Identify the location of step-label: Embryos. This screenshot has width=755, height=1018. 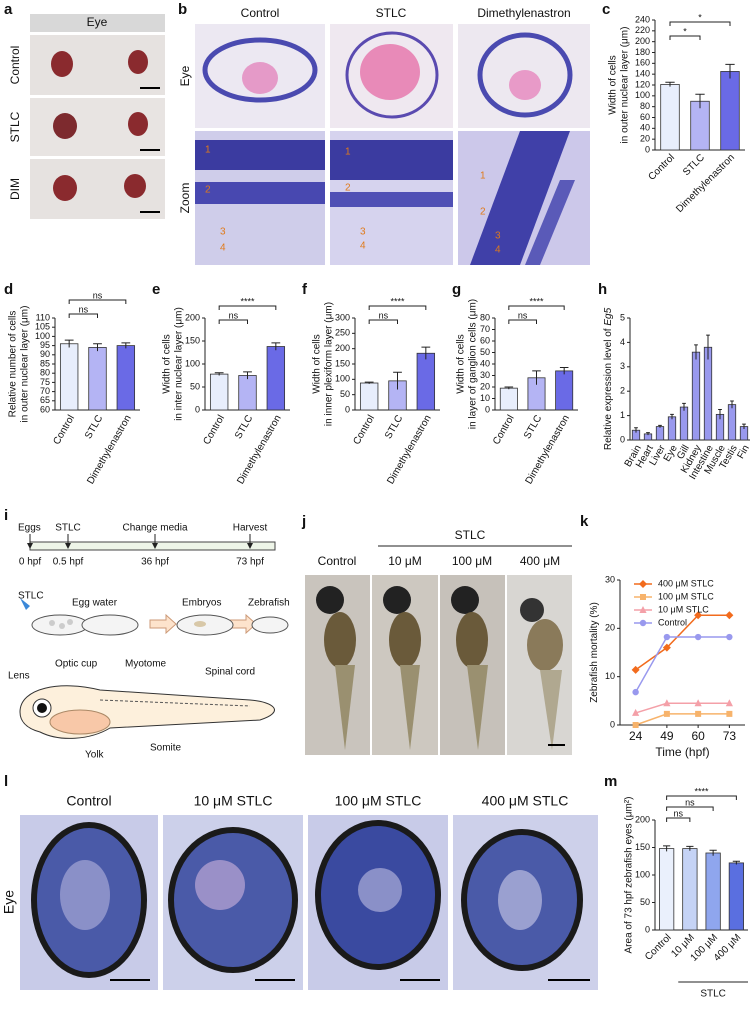
(201, 603).